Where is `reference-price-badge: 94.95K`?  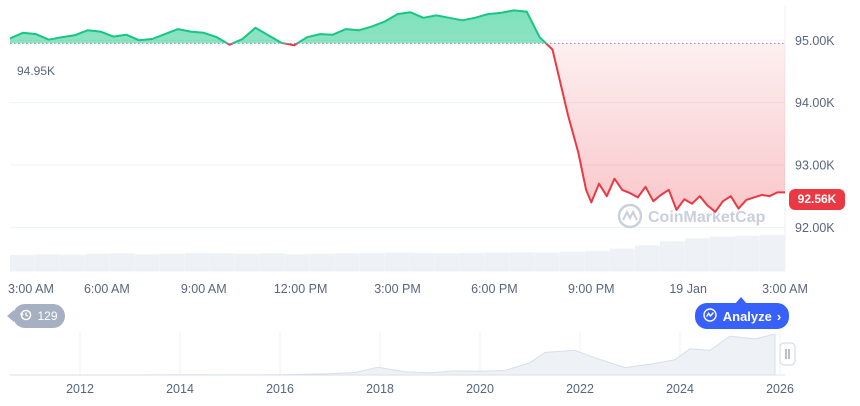 reference-price-badge: 94.95K is located at coordinates (36, 71).